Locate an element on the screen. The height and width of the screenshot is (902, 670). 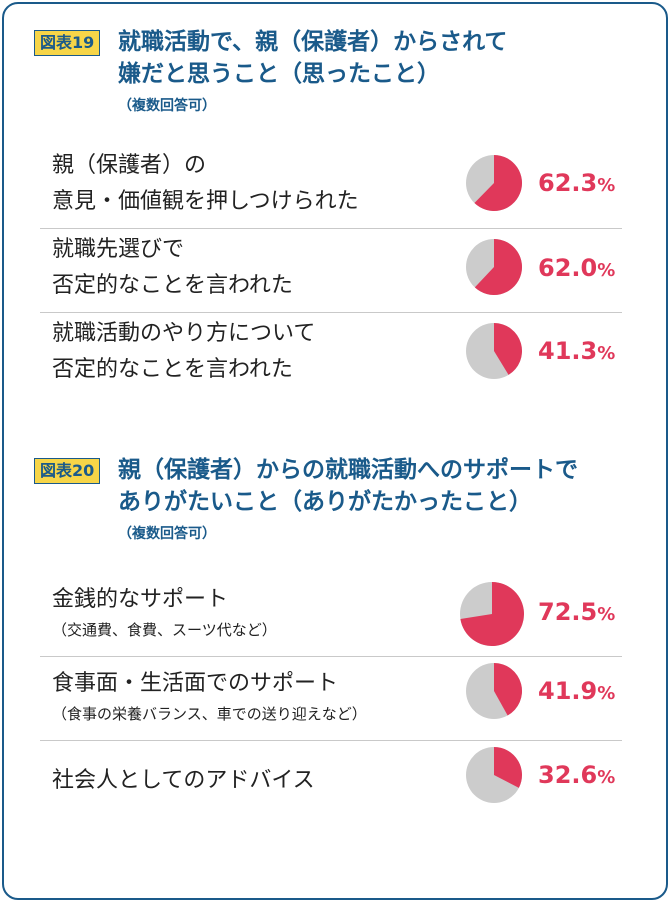
percentage-value: 41.3 is located at coordinates (568, 351).